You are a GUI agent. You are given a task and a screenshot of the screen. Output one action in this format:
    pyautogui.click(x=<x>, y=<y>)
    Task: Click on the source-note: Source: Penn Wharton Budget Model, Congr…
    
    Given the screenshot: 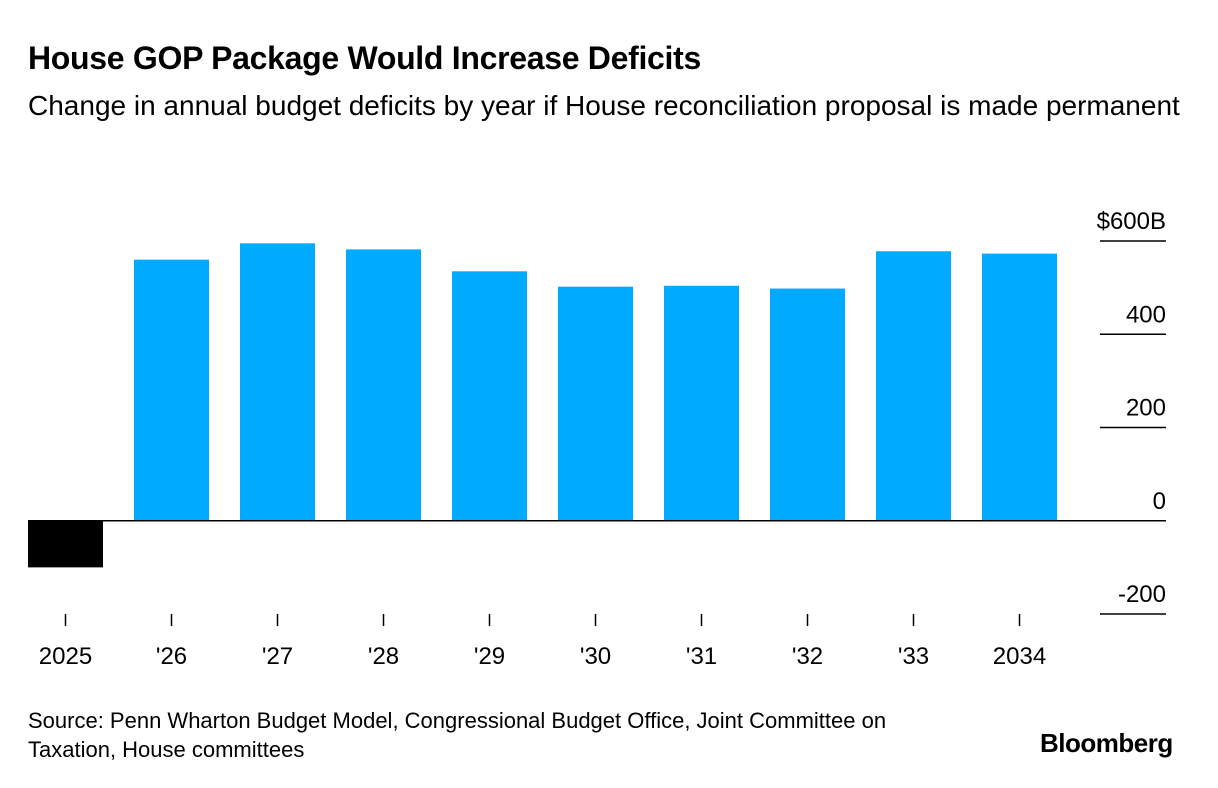 What is the action you would take?
    pyautogui.click(x=457, y=735)
    